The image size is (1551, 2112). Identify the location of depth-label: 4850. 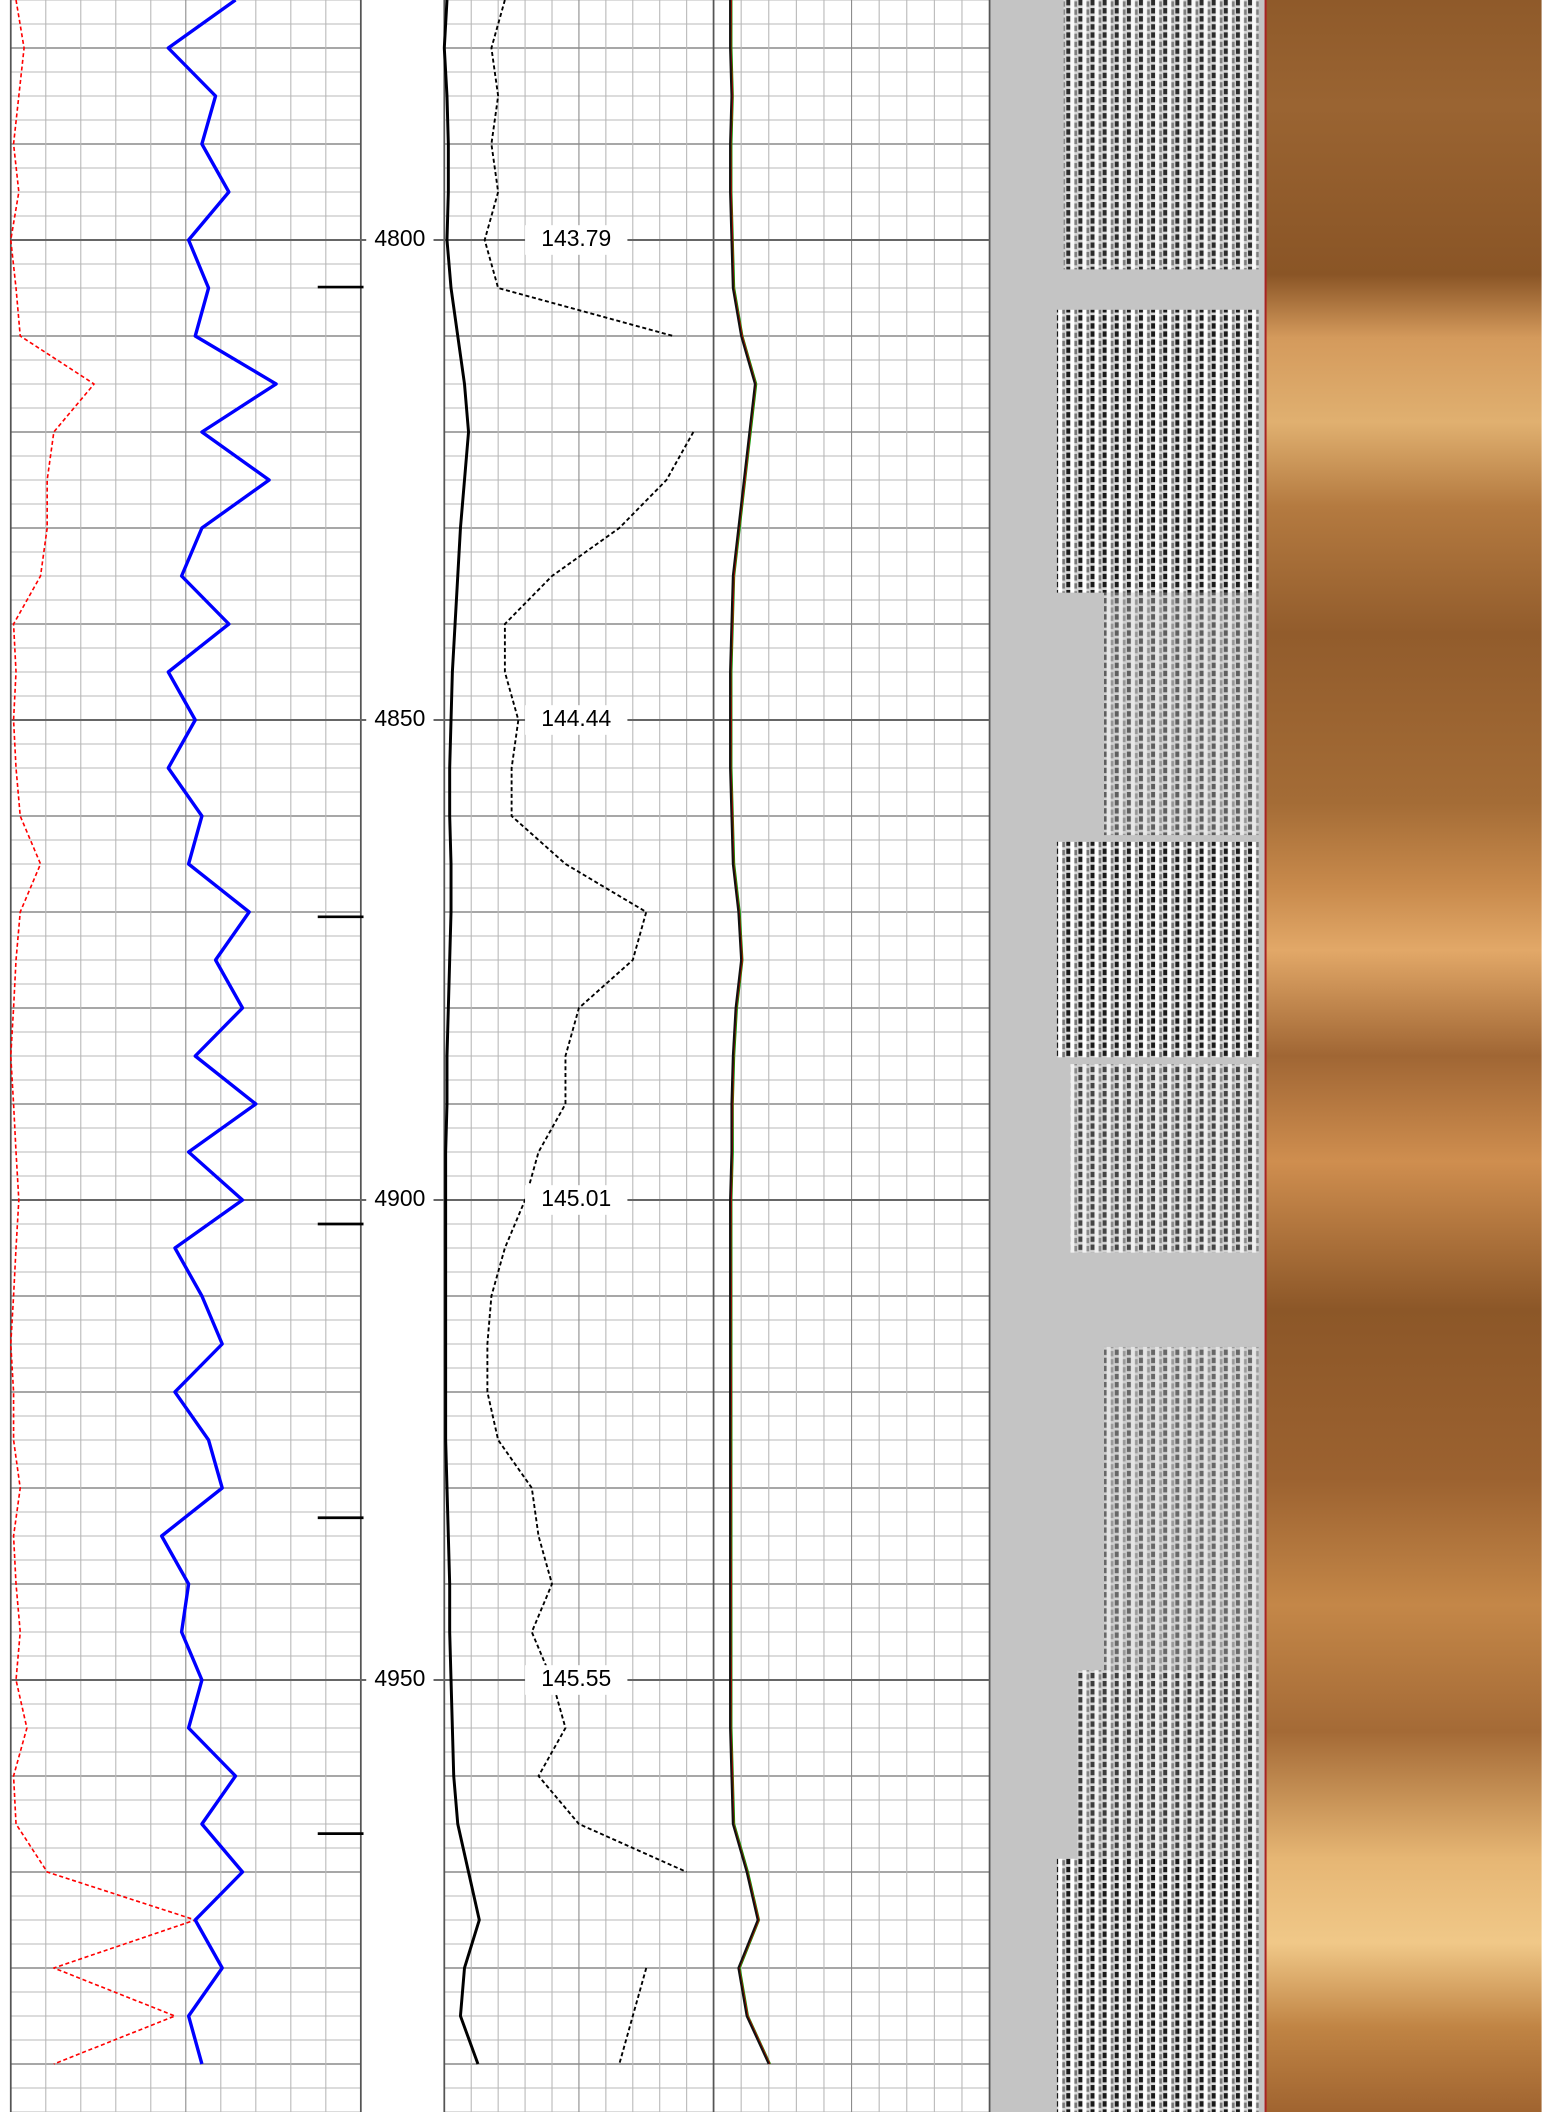
(399, 718).